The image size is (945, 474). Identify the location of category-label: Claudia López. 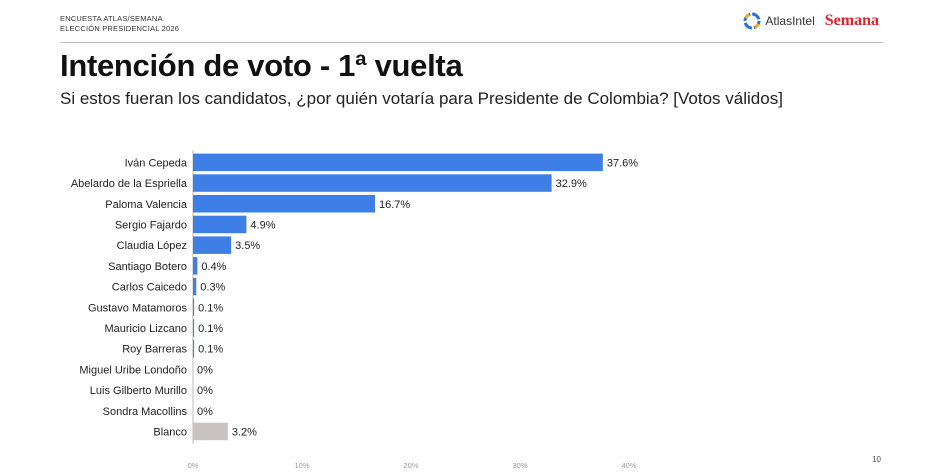
(152, 246).